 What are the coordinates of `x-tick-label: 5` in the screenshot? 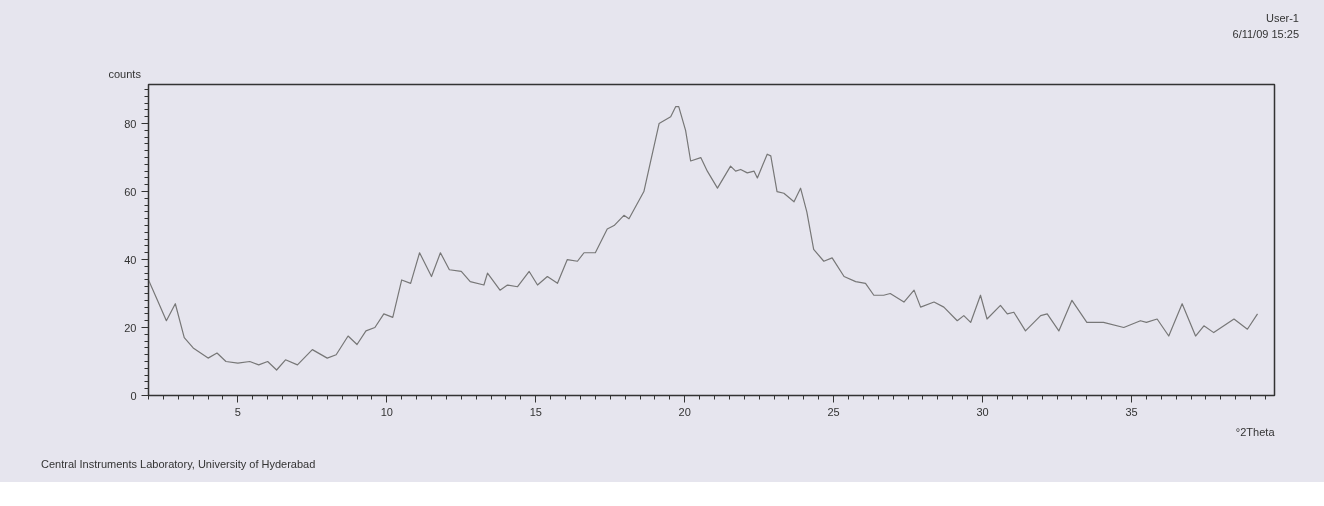 It's located at (237, 411).